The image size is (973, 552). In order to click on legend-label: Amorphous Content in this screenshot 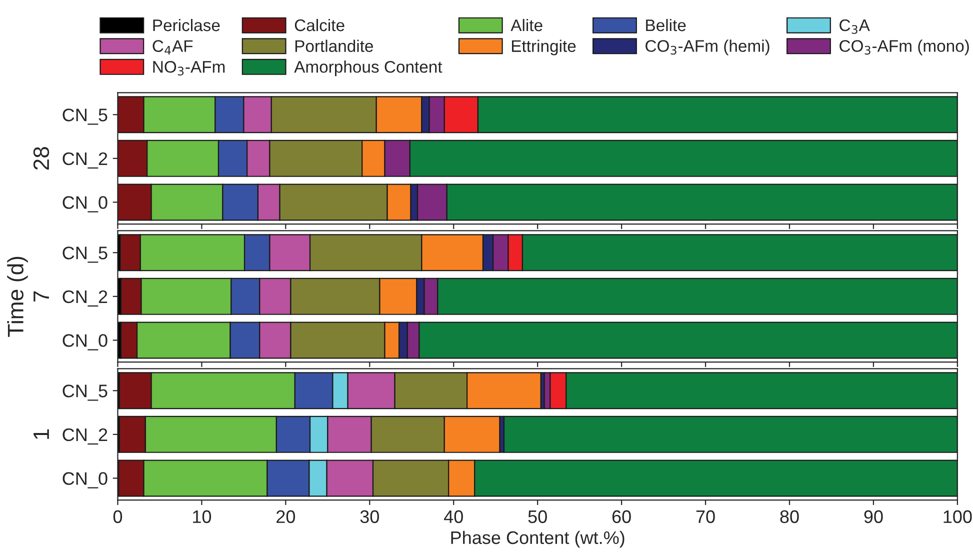, I will do `click(368, 68)`.